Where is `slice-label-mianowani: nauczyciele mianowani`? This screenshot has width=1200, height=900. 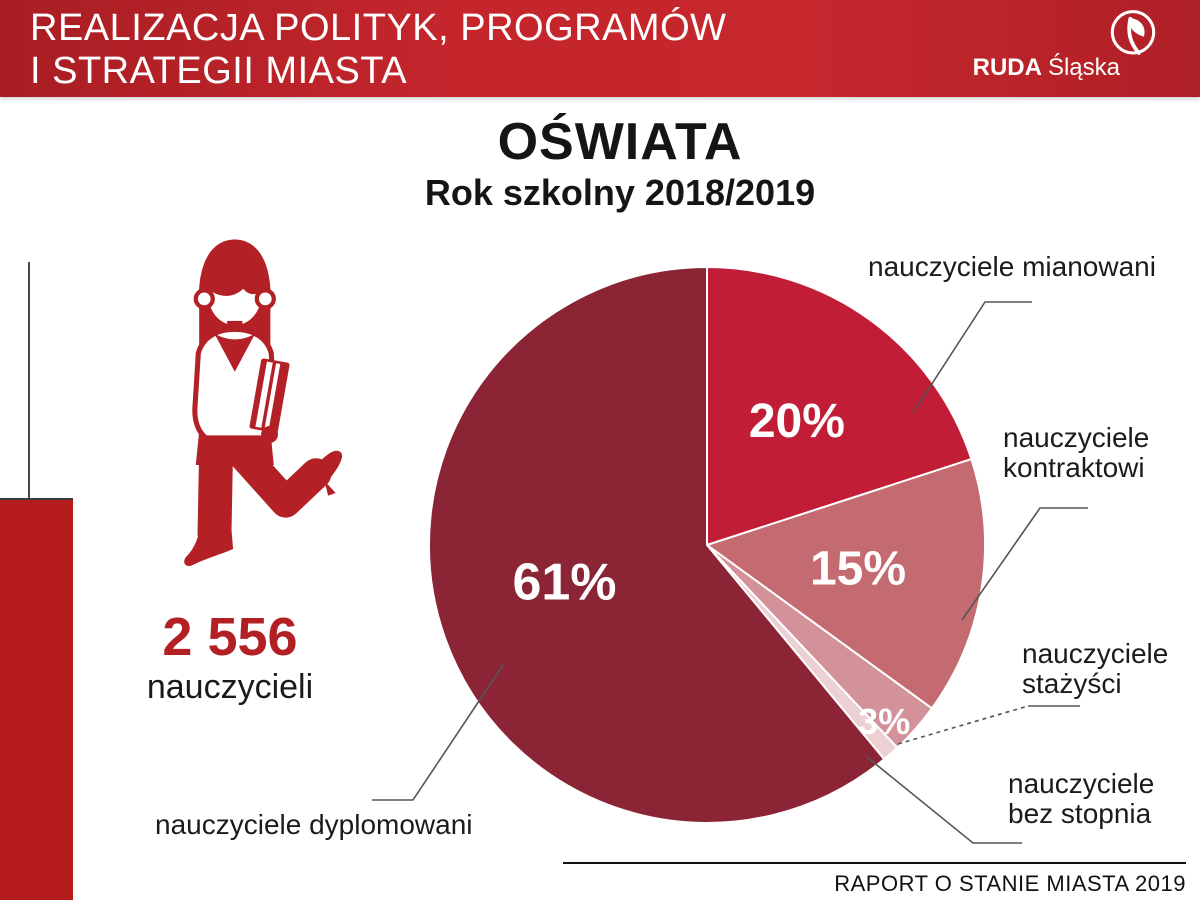 slice-label-mianowani: nauczyciele mianowani is located at coordinates (1012, 266).